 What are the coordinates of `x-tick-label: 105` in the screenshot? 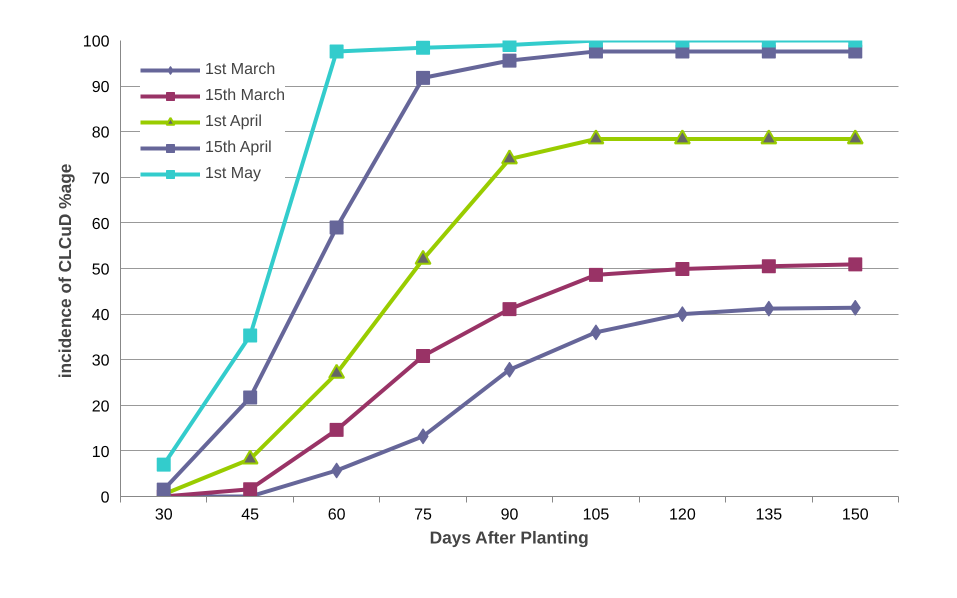 It's located at (596, 515).